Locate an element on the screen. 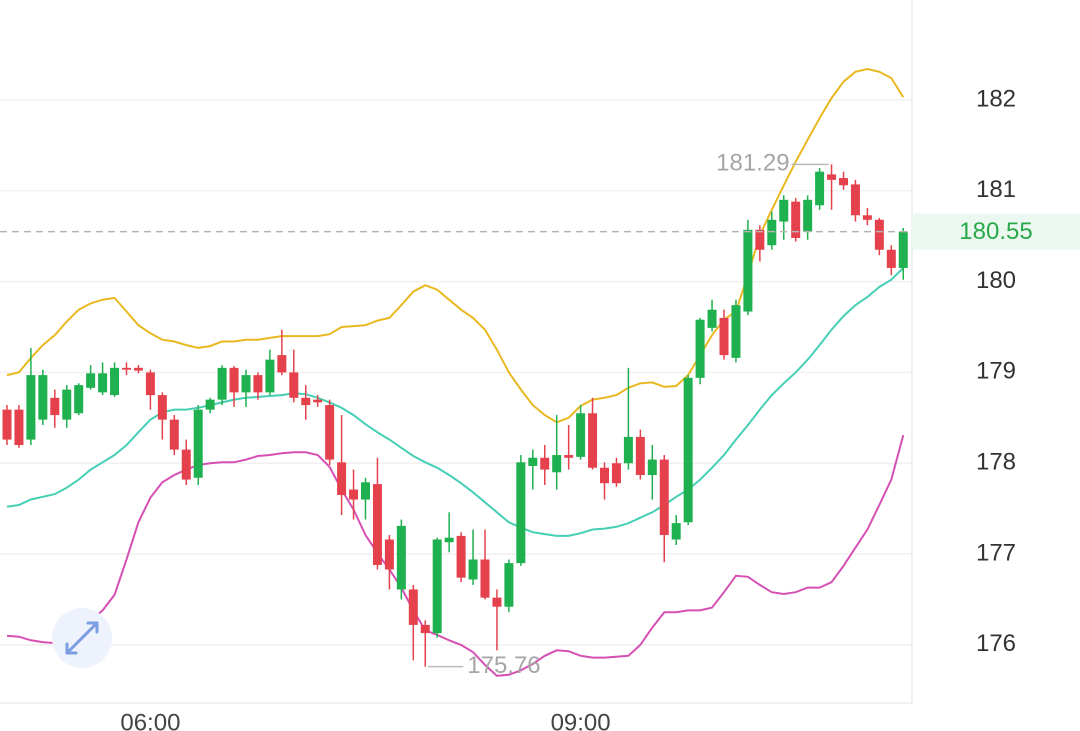 The image size is (1080, 731). y-tick-label: 179 is located at coordinates (996, 371).